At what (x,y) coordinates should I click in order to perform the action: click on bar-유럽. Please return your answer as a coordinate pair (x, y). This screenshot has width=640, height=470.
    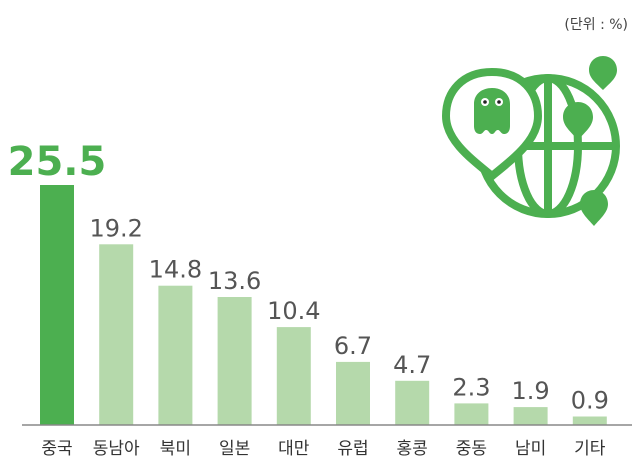
    Looking at the image, I should click on (353, 393).